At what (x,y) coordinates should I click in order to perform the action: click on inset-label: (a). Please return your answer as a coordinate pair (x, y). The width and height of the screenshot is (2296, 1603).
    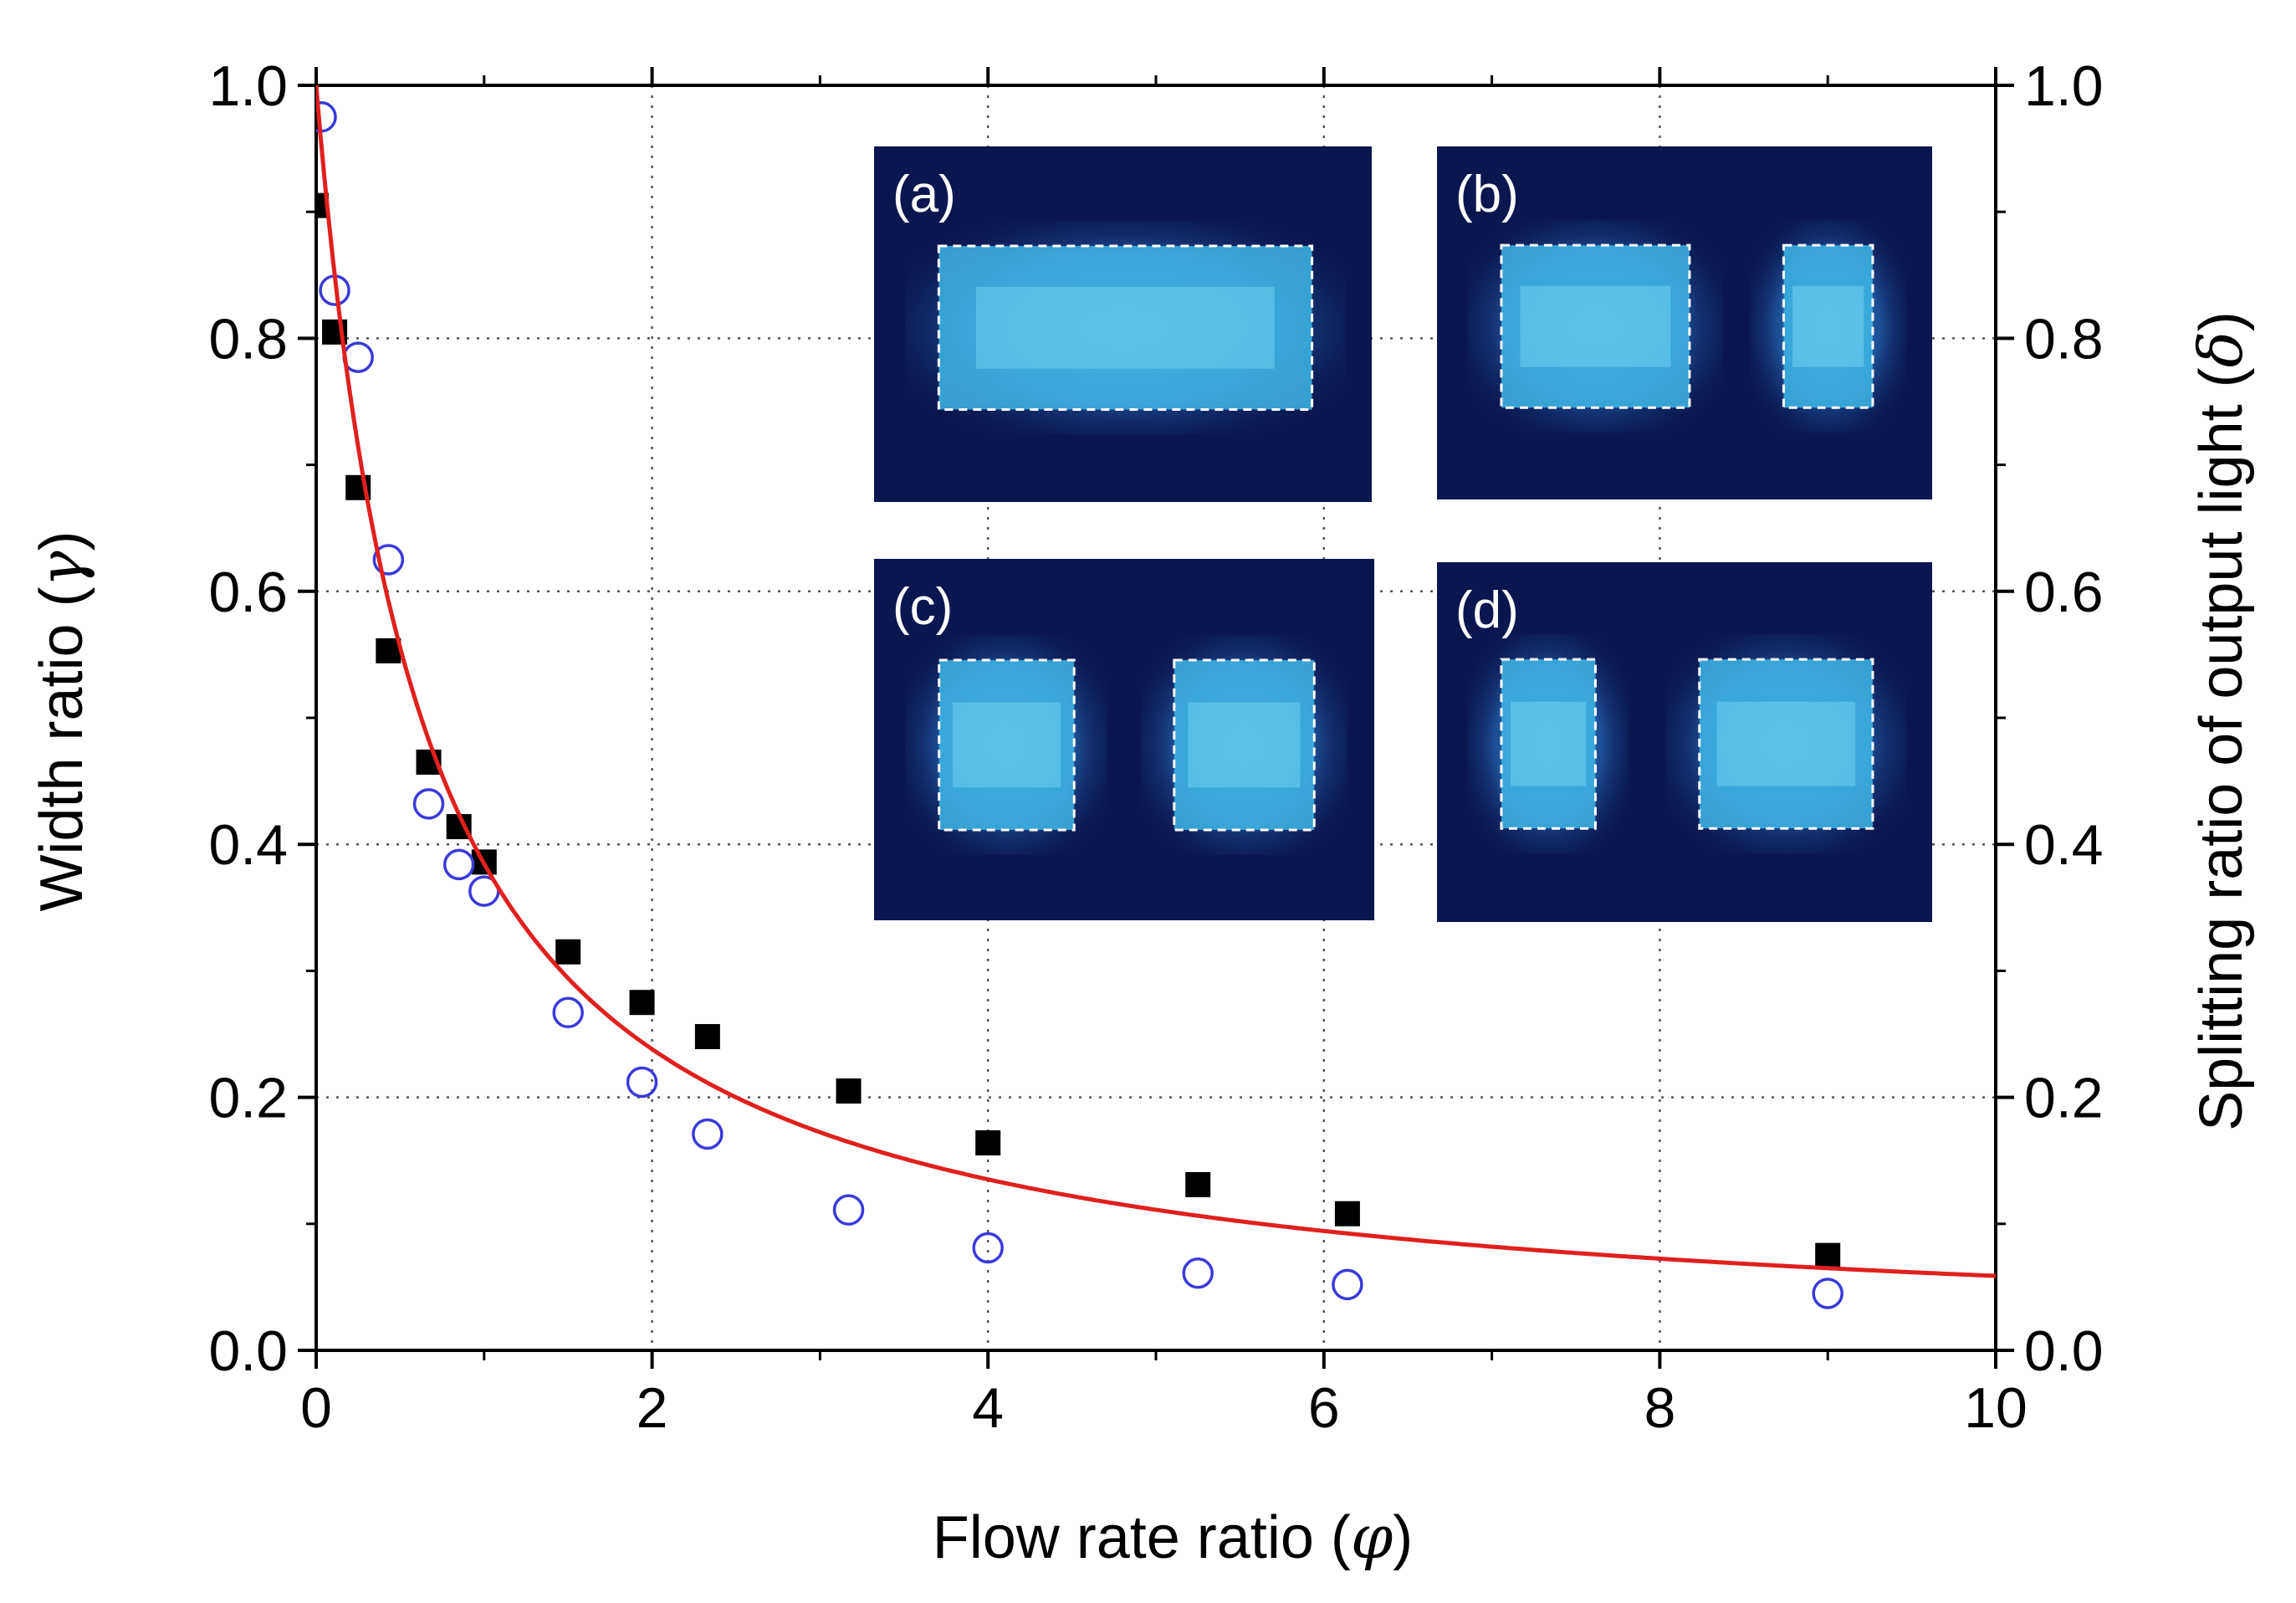
    Looking at the image, I should click on (924, 194).